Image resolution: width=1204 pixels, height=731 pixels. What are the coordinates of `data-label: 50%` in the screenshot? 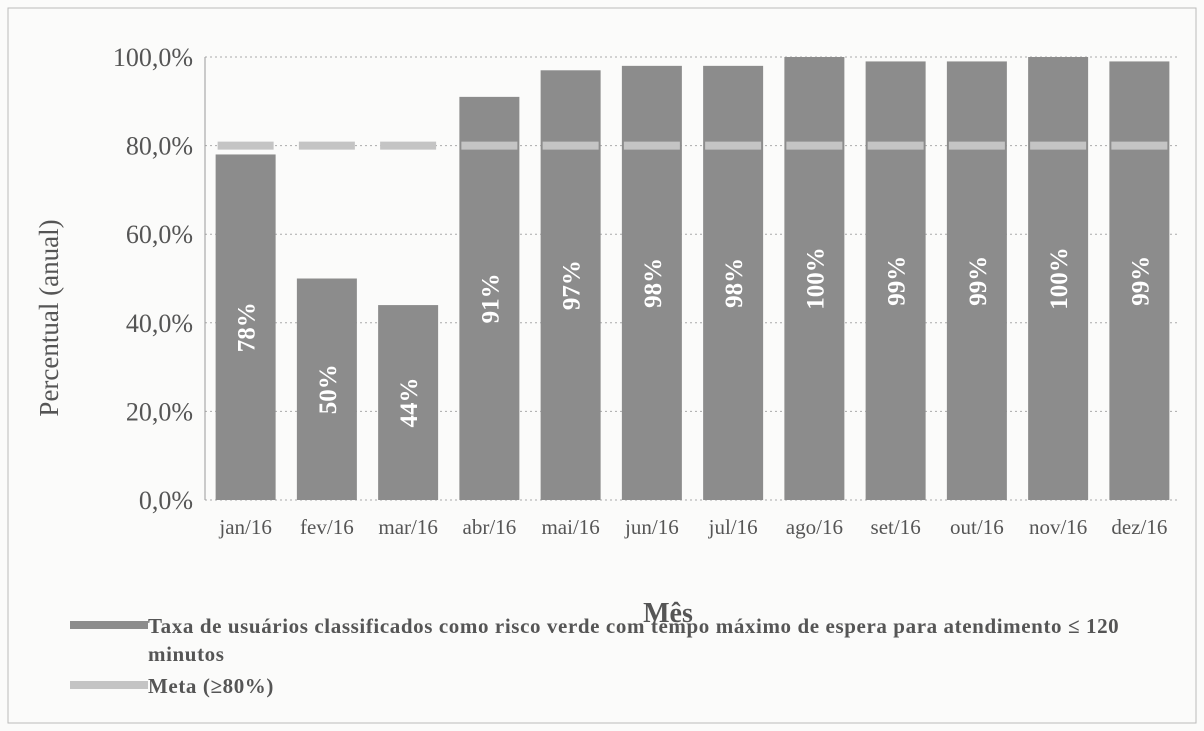 It's located at (328, 389).